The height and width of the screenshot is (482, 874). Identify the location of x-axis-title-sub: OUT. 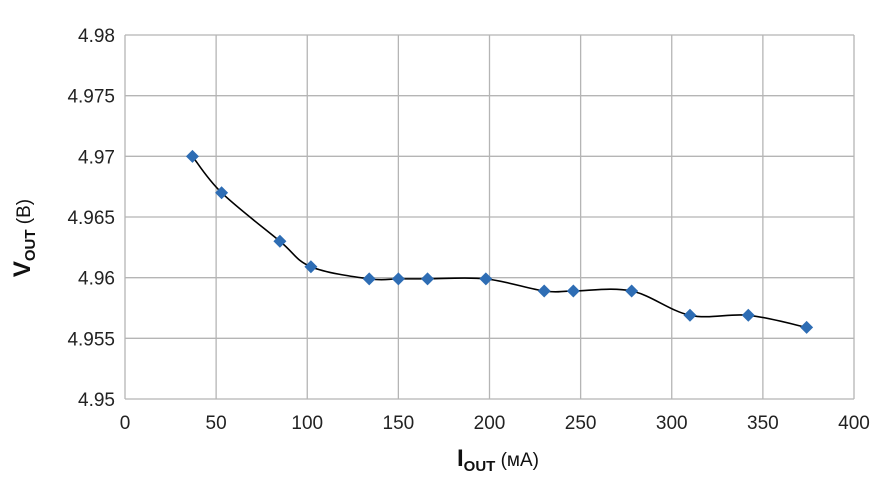
(480, 466).